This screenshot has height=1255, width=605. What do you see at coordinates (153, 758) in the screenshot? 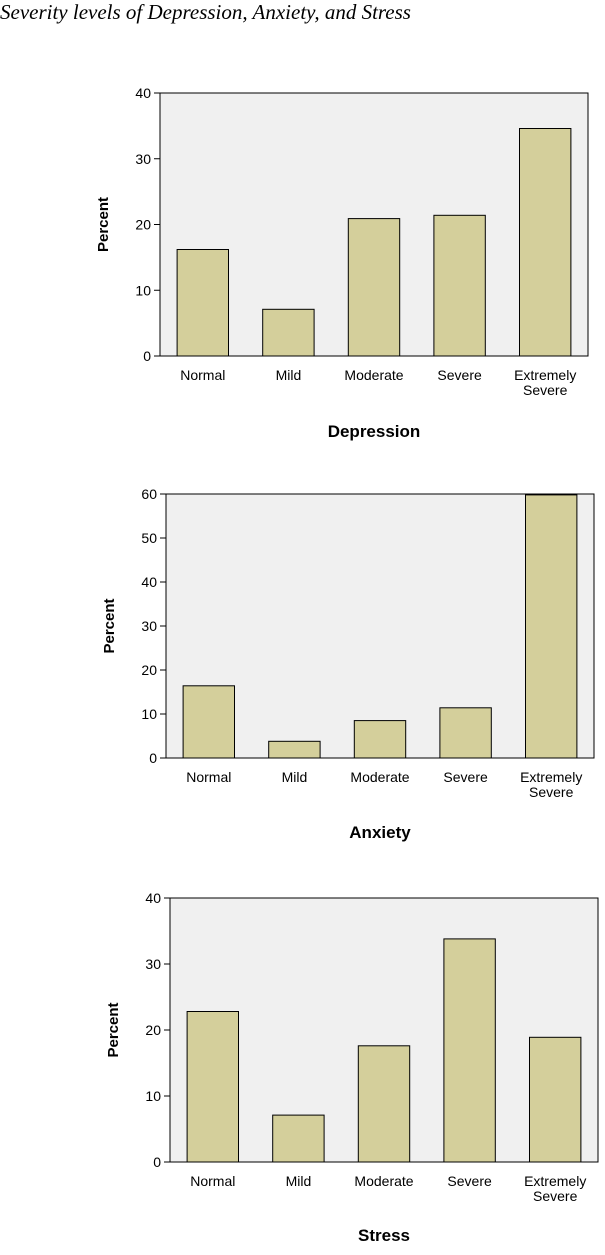
I see `anxiety-y-tick-label: 0` at bounding box center [153, 758].